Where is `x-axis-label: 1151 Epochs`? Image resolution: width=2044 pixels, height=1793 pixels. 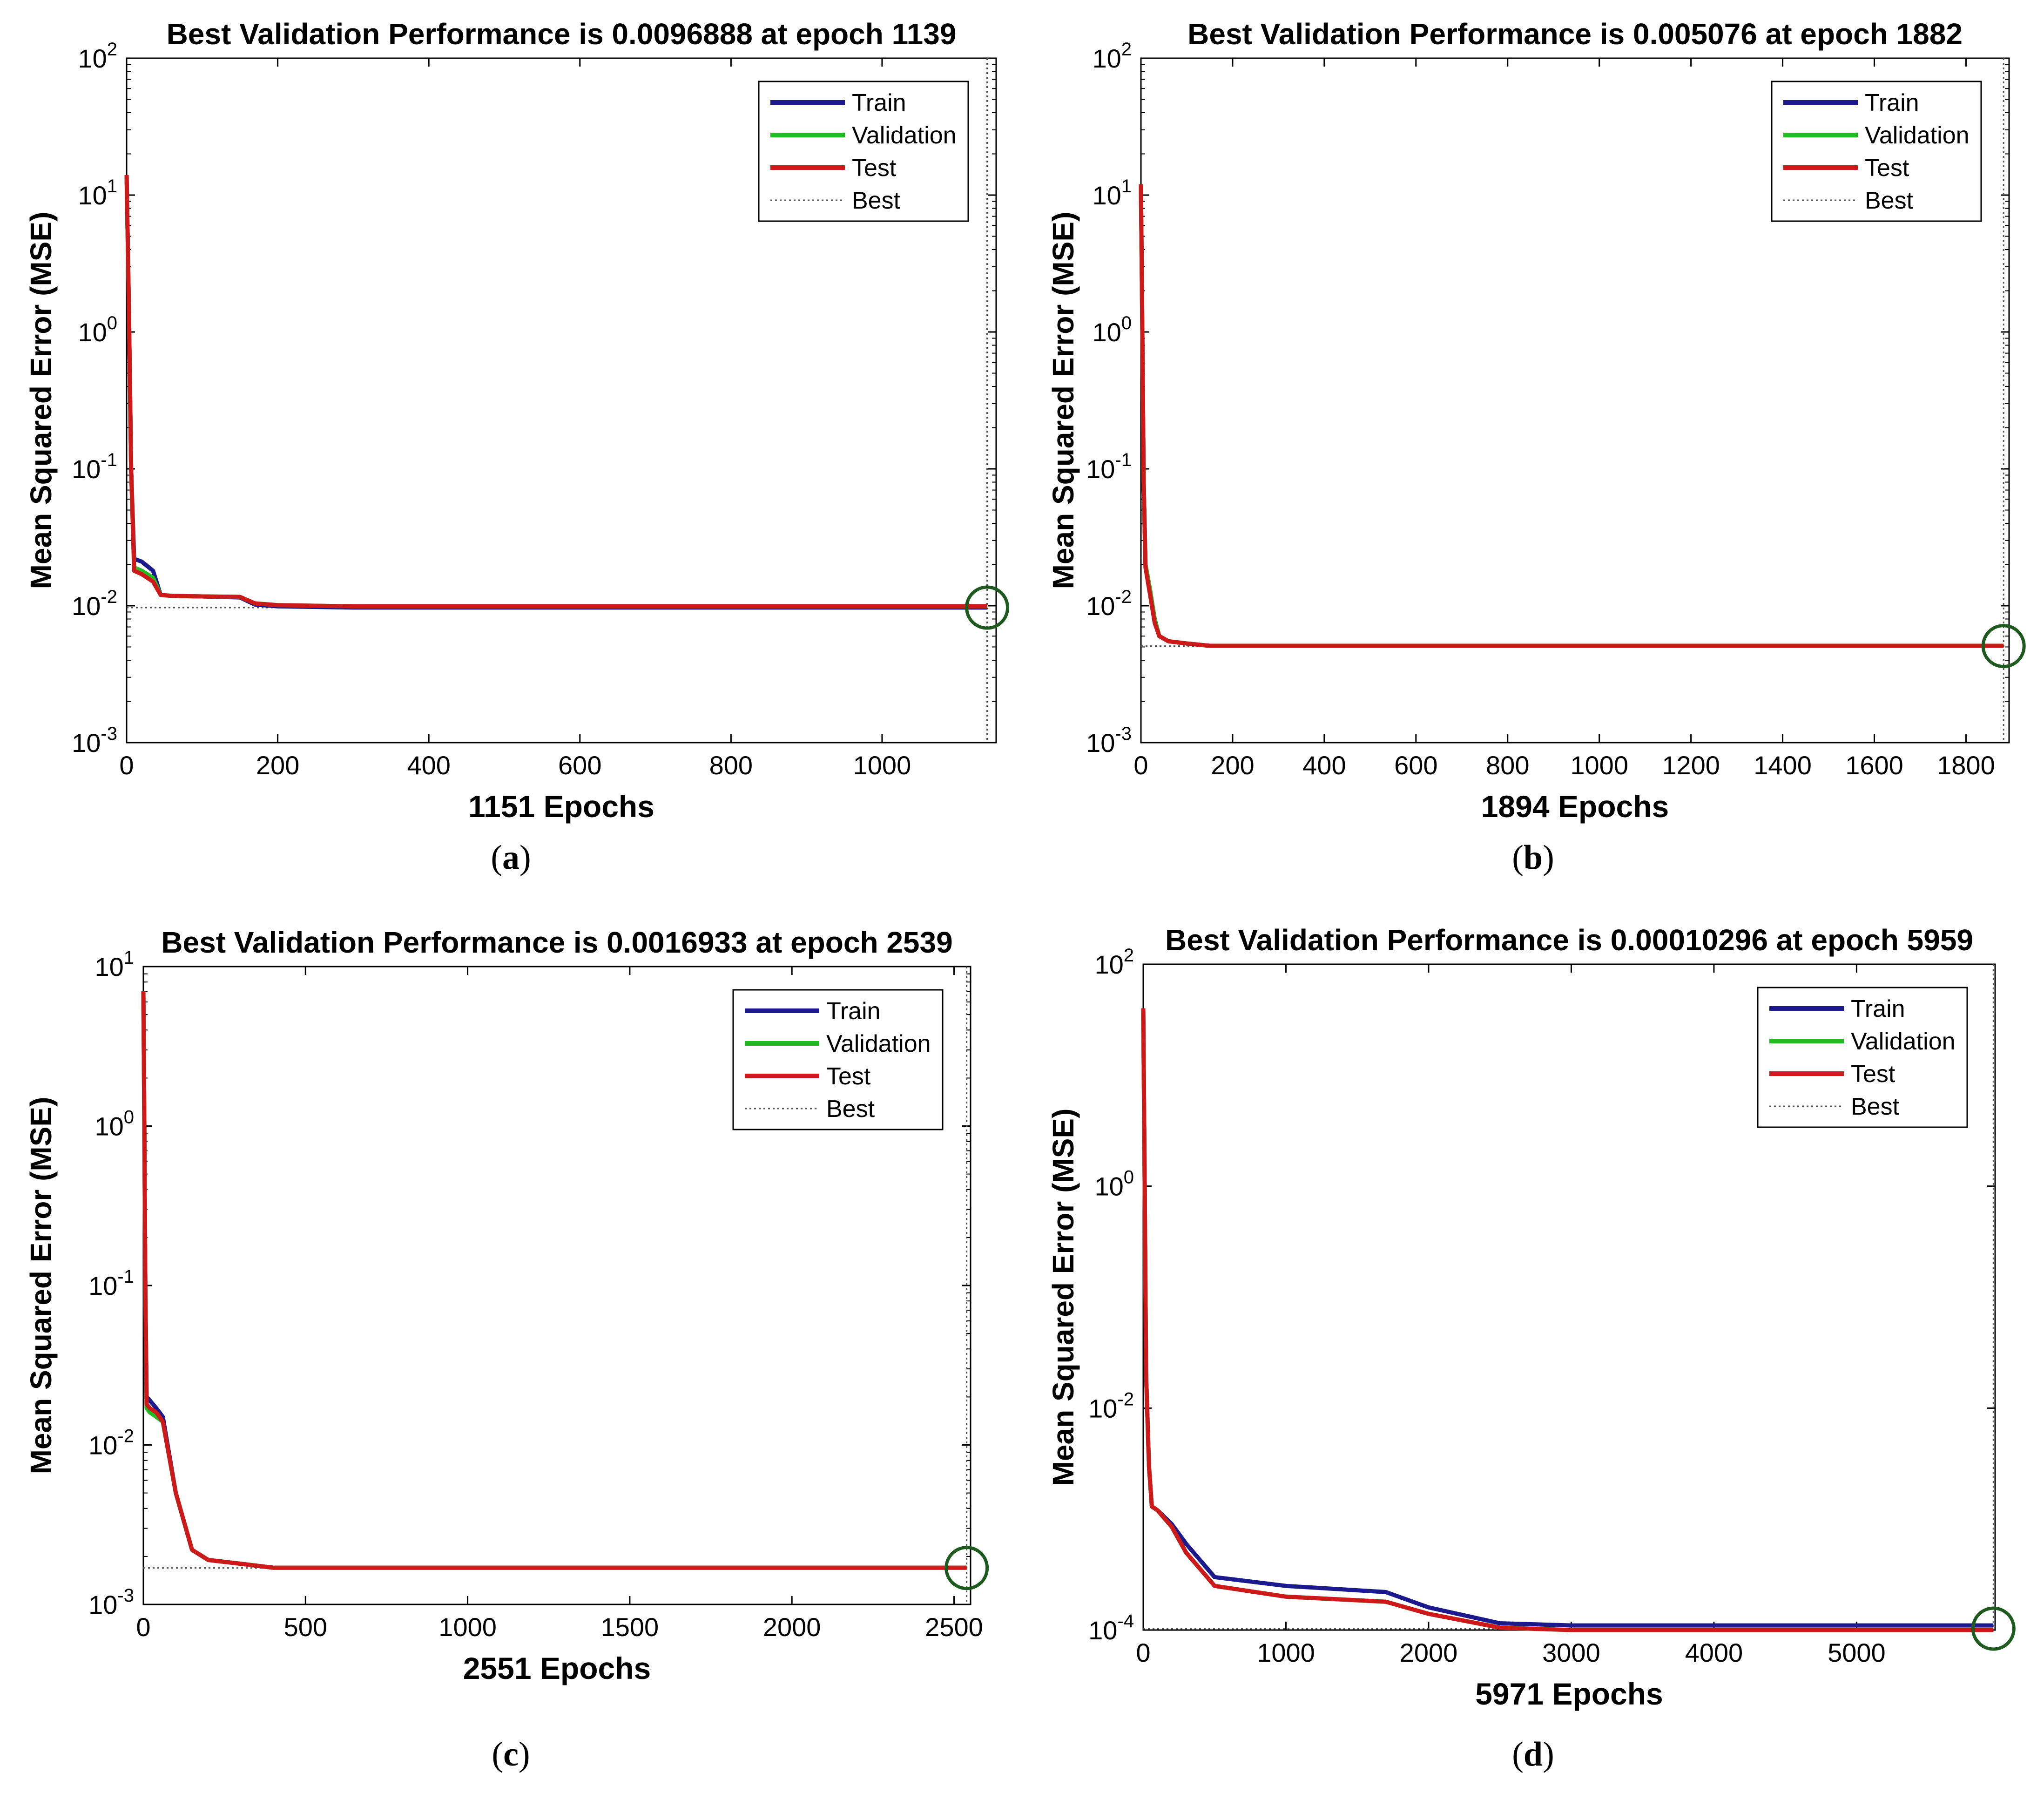 x-axis-label: 1151 Epochs is located at coordinates (561, 806).